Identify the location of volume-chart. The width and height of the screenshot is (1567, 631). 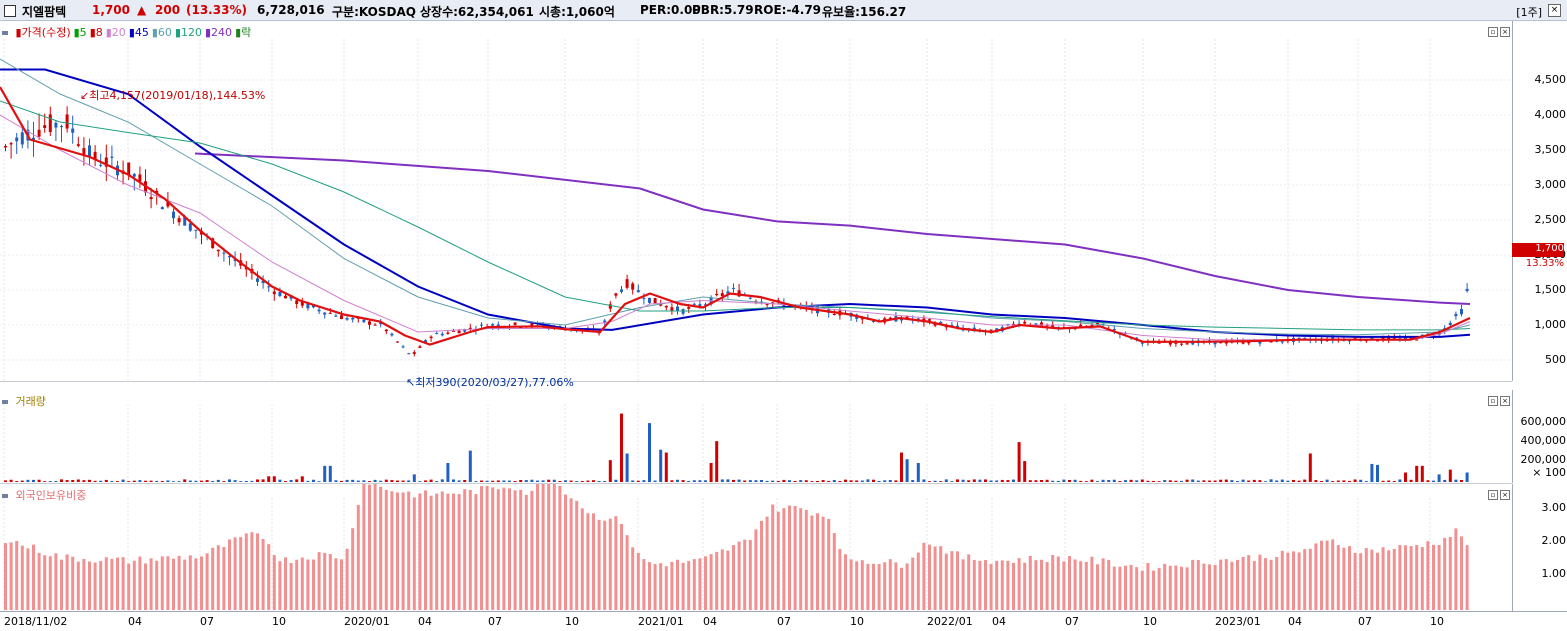
(756, 436).